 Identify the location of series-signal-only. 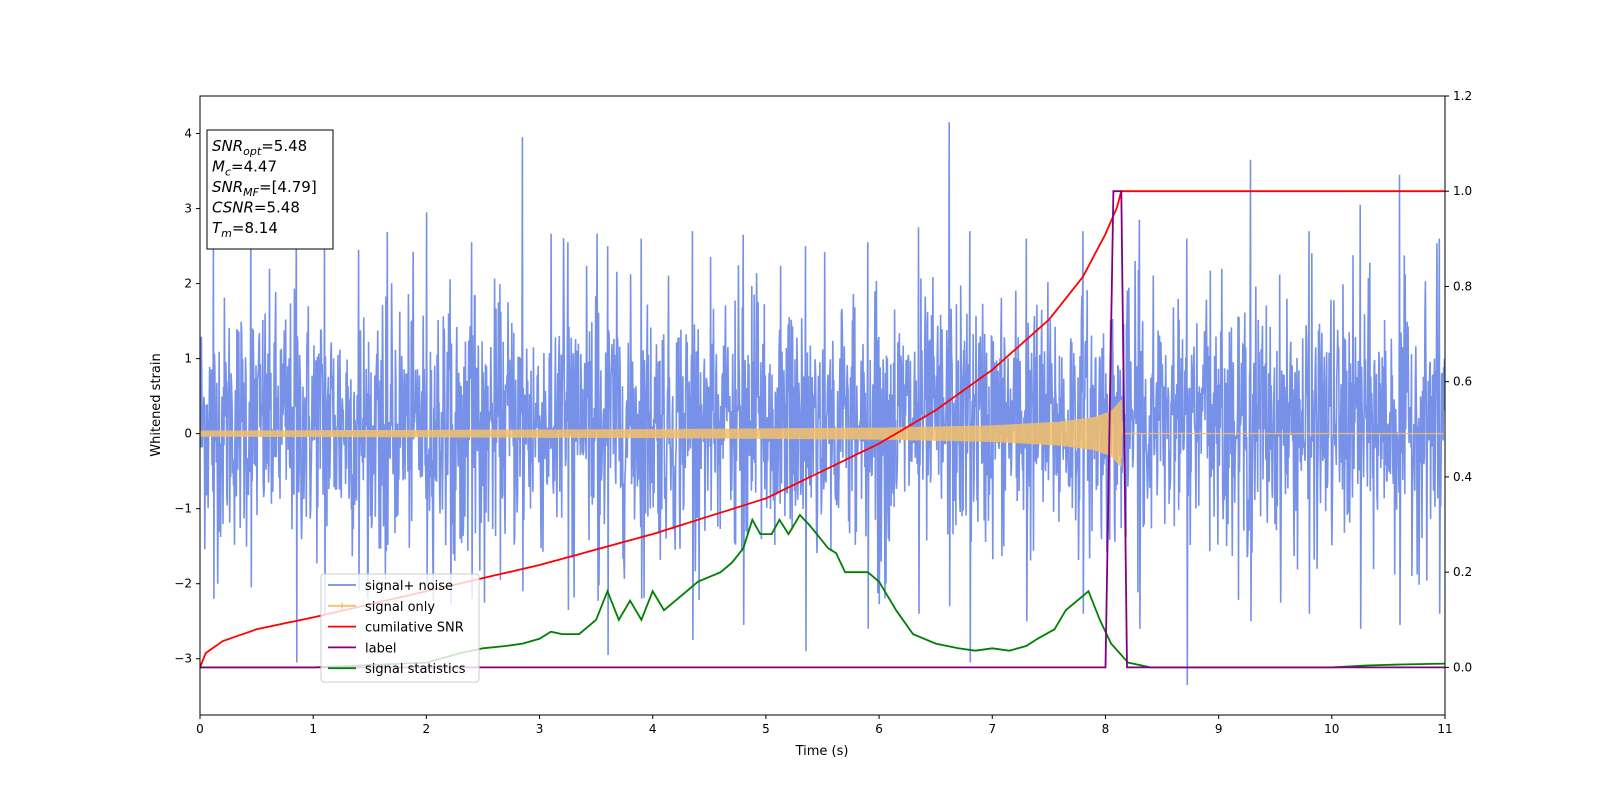
(822, 433).